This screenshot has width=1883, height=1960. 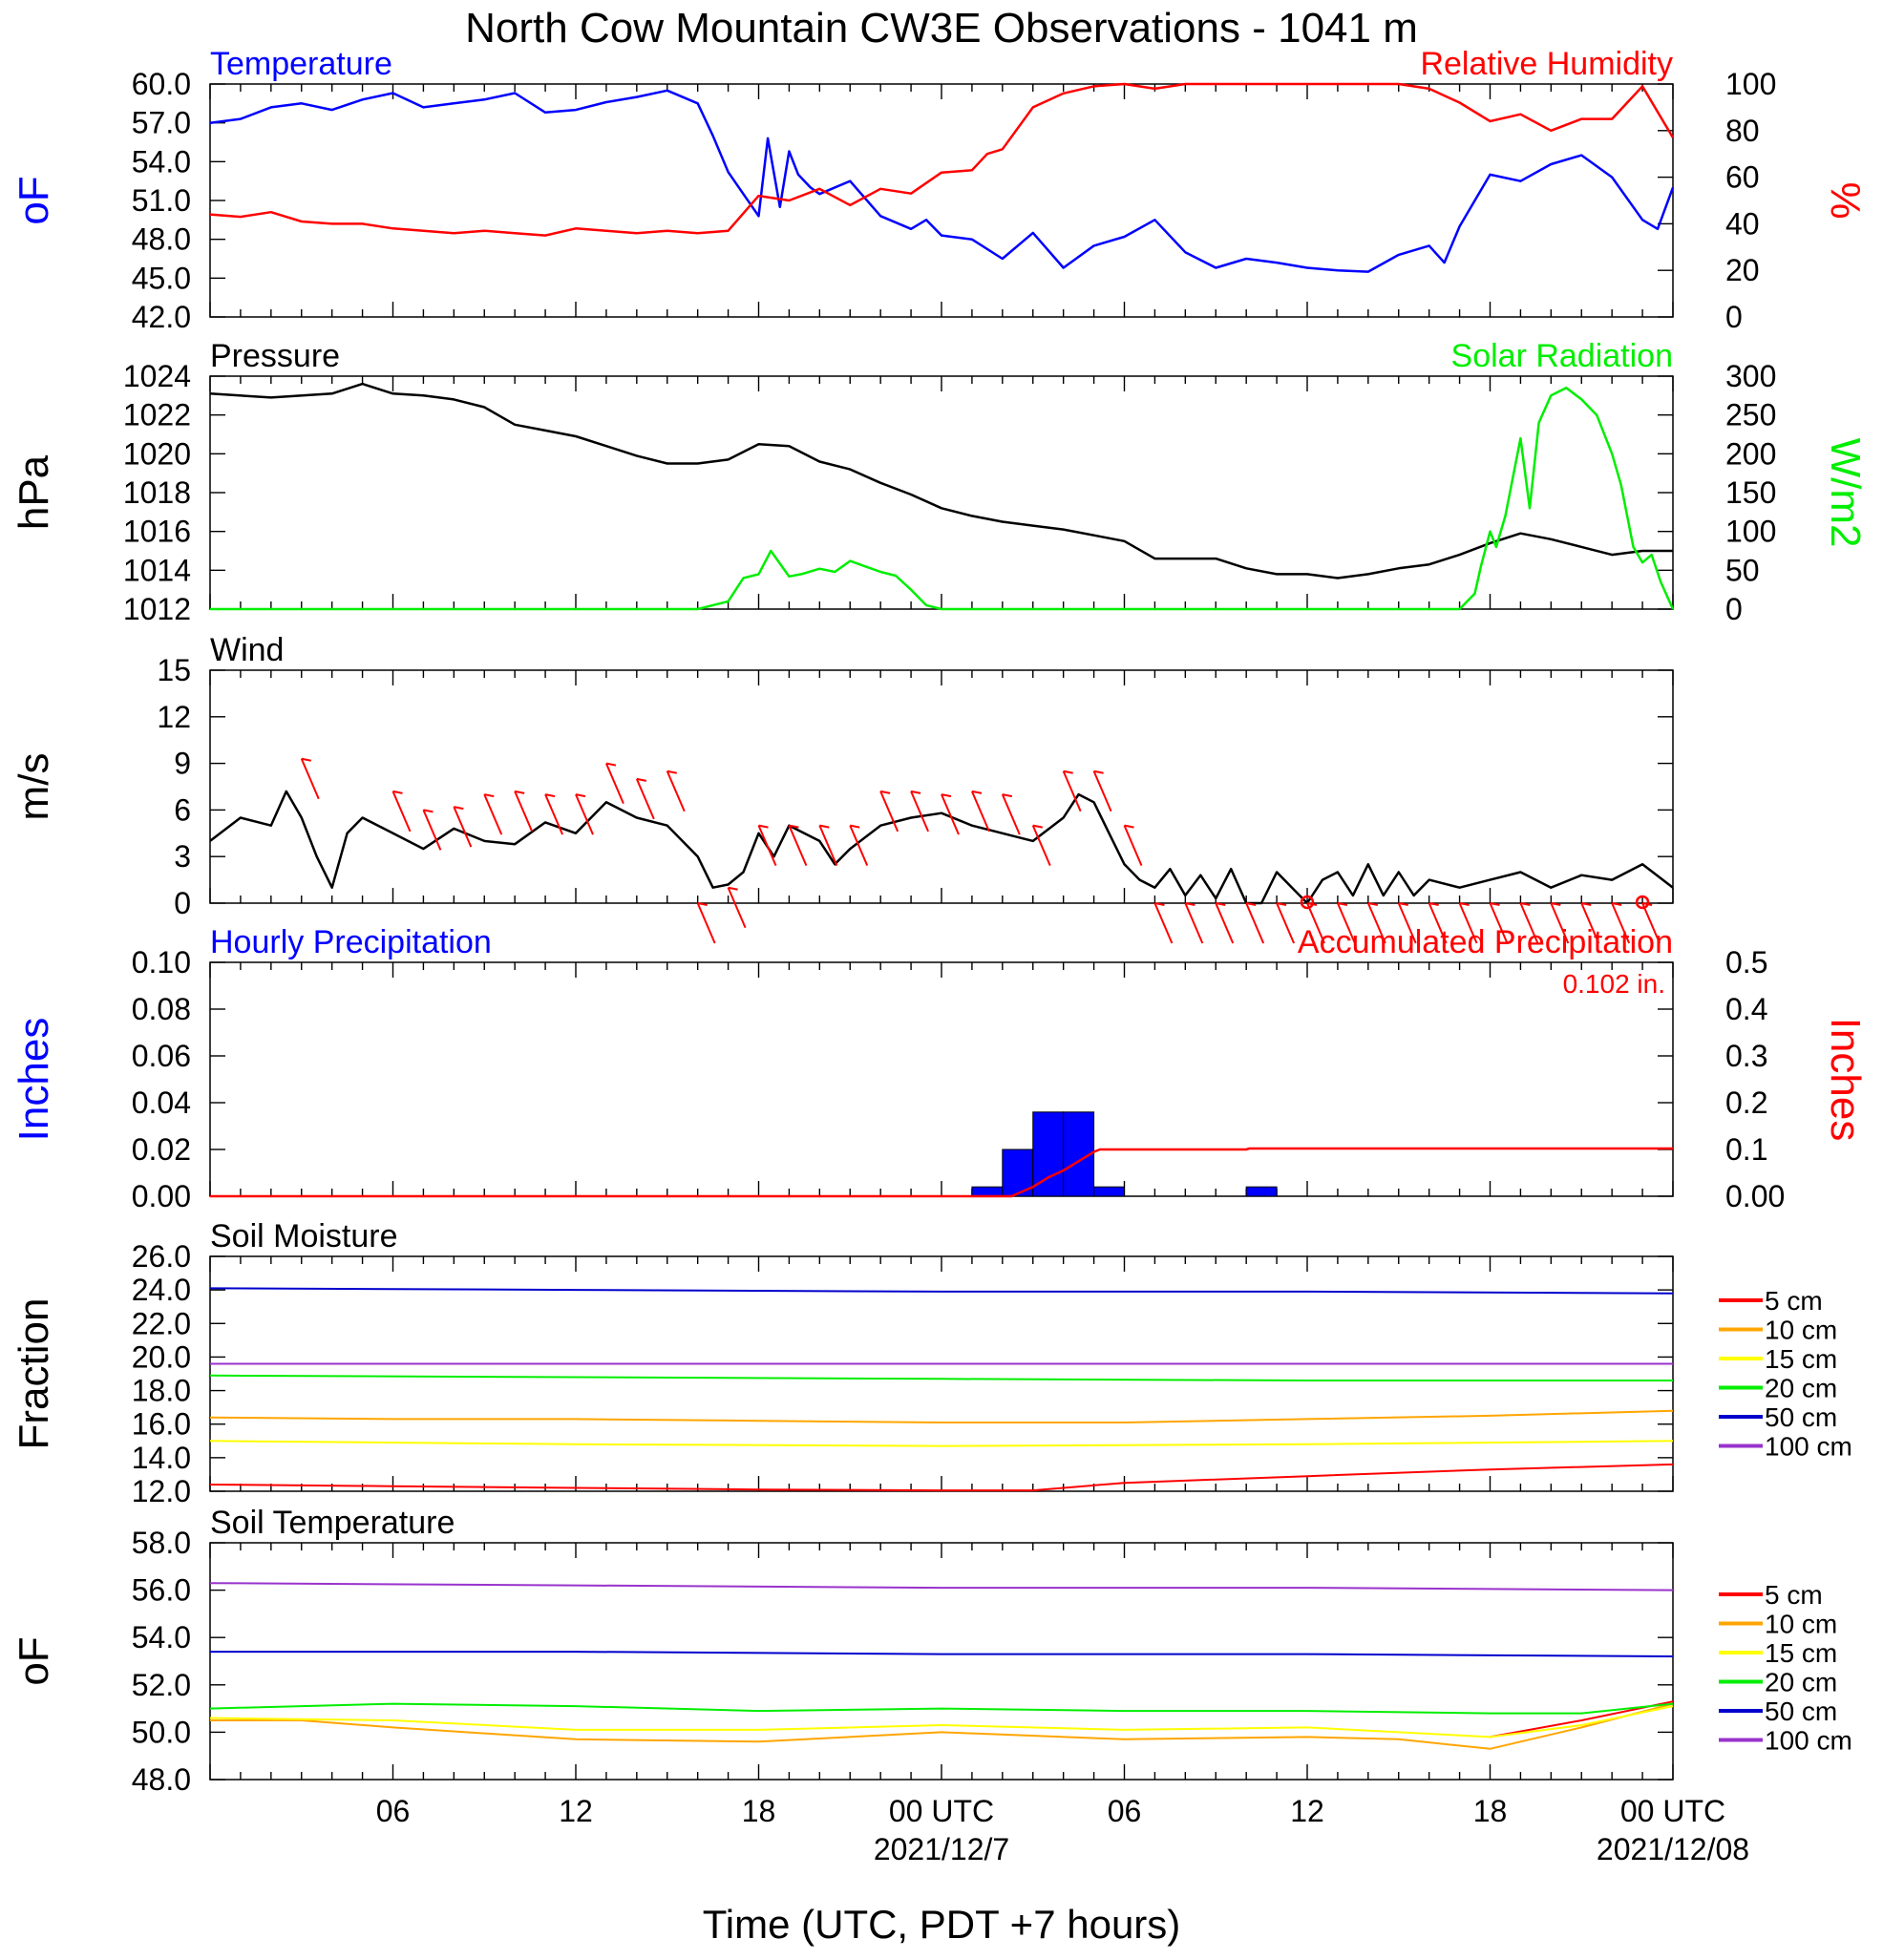 I want to click on y-tick-label-left: 26.0, so click(x=161, y=1256).